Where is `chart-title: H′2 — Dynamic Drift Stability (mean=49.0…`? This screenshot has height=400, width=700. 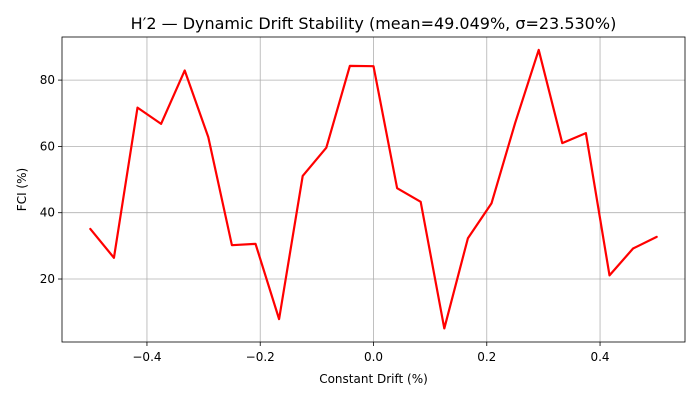 chart-title: H′2 — Dynamic Drift Stability (mean=49.0… is located at coordinates (374, 23).